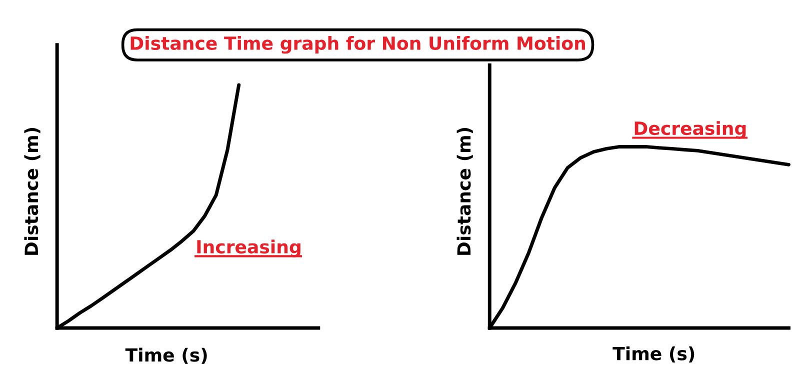 The height and width of the screenshot is (390, 804). What do you see at coordinates (690, 130) in the screenshot?
I see `text: Decreasing` at bounding box center [690, 130].